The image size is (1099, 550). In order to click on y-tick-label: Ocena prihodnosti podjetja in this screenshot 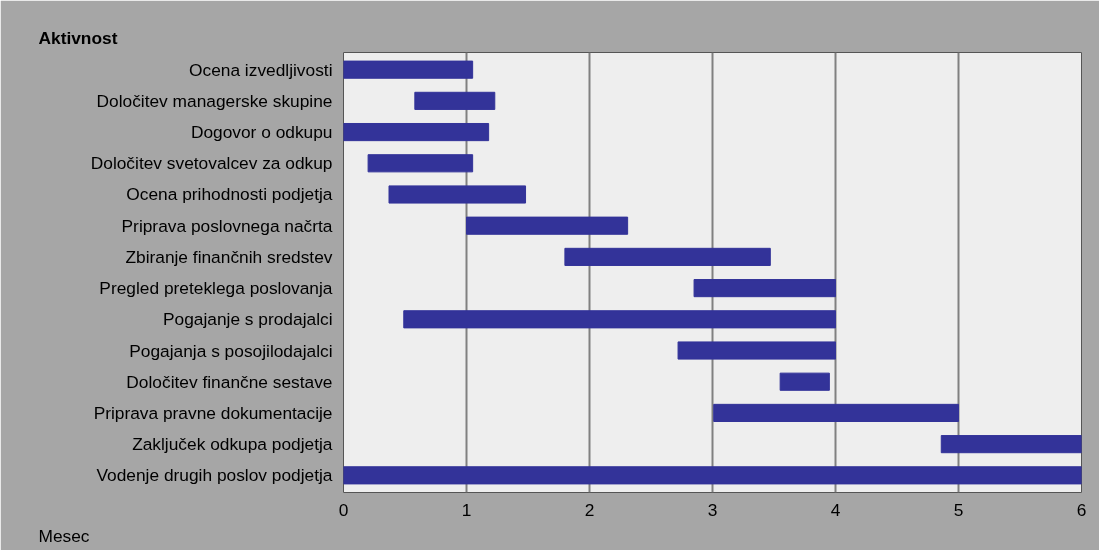, I will do `click(229, 194)`.